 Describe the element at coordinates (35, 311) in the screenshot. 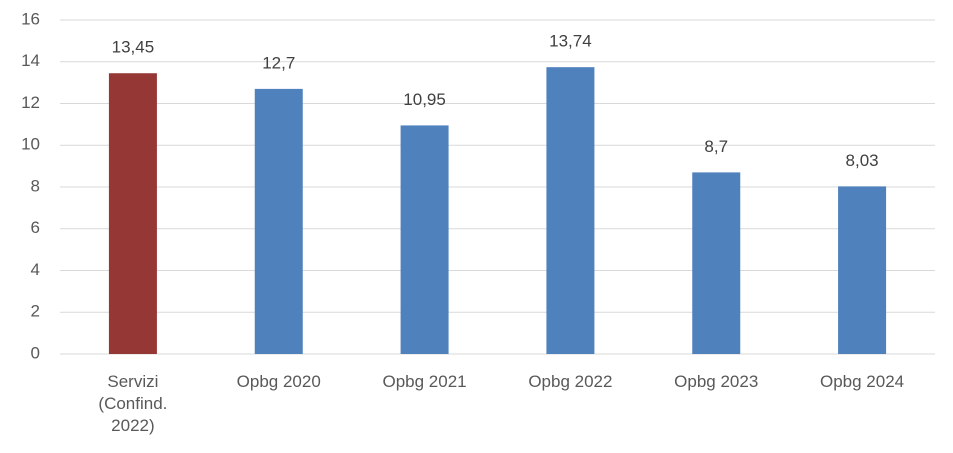

I see `y-tick-label: 2` at that location.